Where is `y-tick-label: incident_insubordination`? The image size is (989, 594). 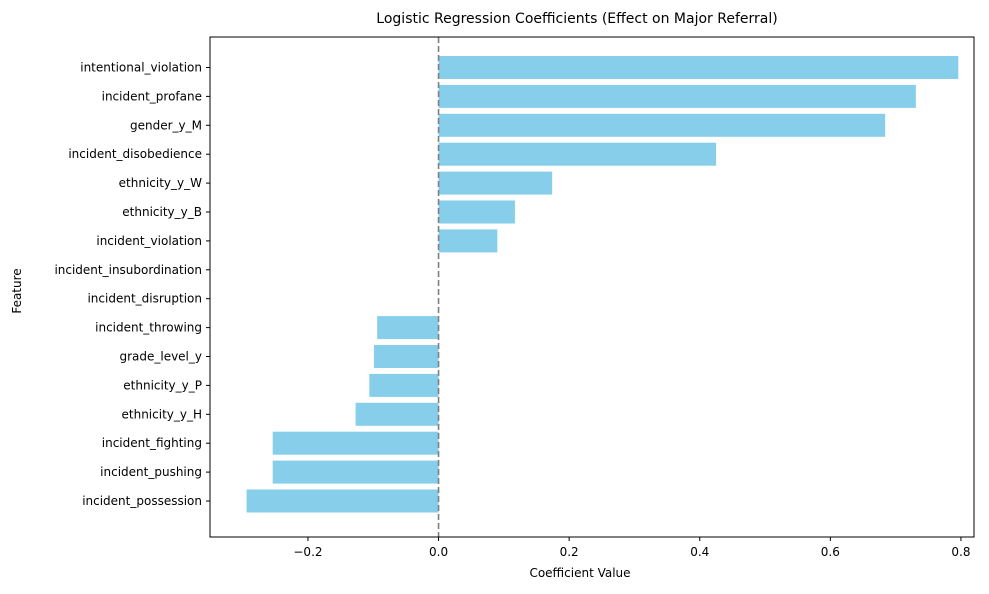 y-tick-label: incident_insubordination is located at coordinates (128, 270).